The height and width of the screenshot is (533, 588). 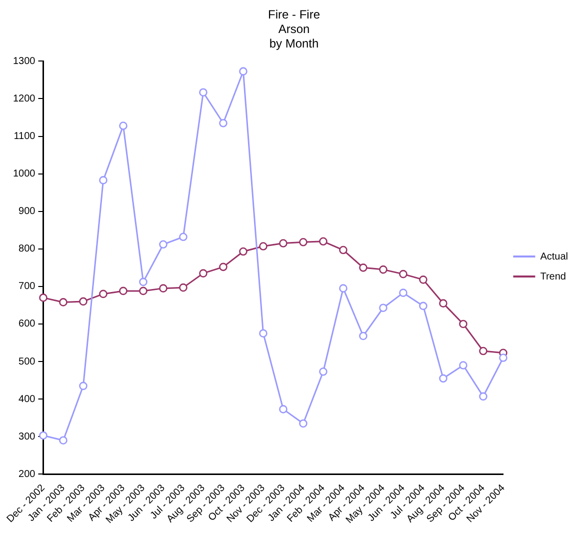 What do you see at coordinates (24, 98) in the screenshot?
I see `y-tick-label: 1200` at bounding box center [24, 98].